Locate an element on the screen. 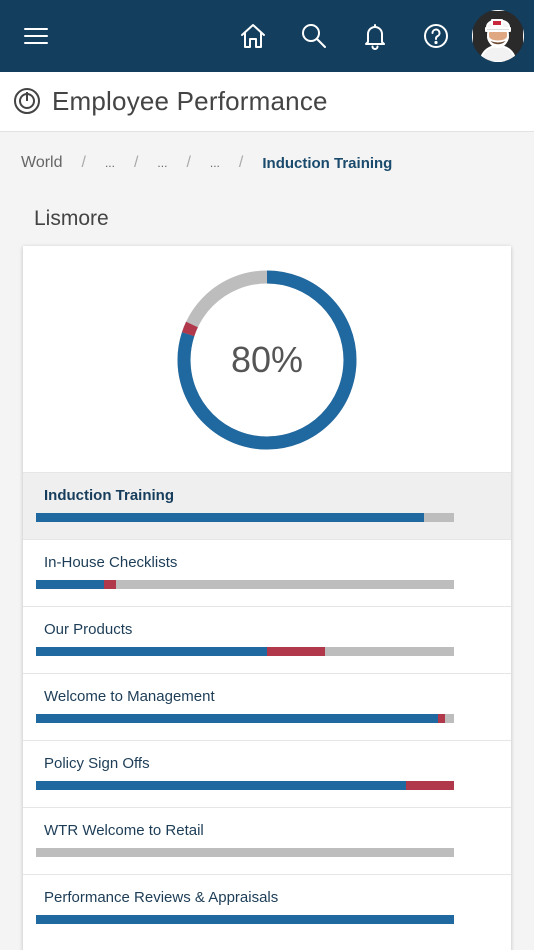 Image resolution: width=534 pixels, height=950 pixels. donut-complete-arc is located at coordinates (267, 360).